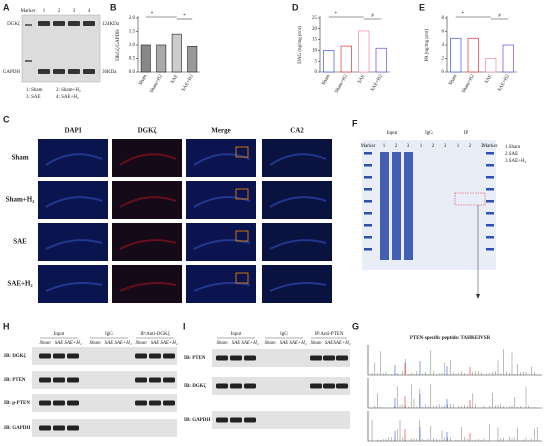 The width and height of the screenshot is (546, 446). I want to click on legend-entry: 2.SAE, so click(511, 154).